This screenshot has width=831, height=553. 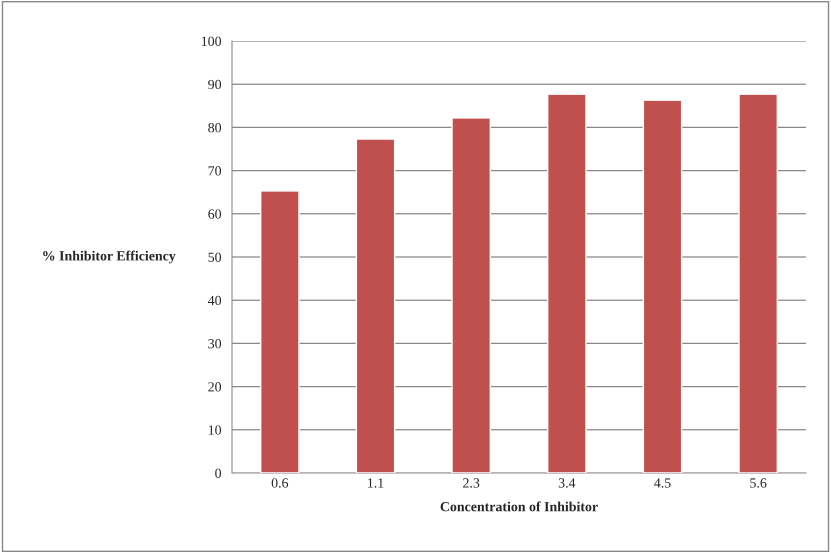 What do you see at coordinates (471, 483) in the screenshot?
I see `x-tick-label: 2.3` at bounding box center [471, 483].